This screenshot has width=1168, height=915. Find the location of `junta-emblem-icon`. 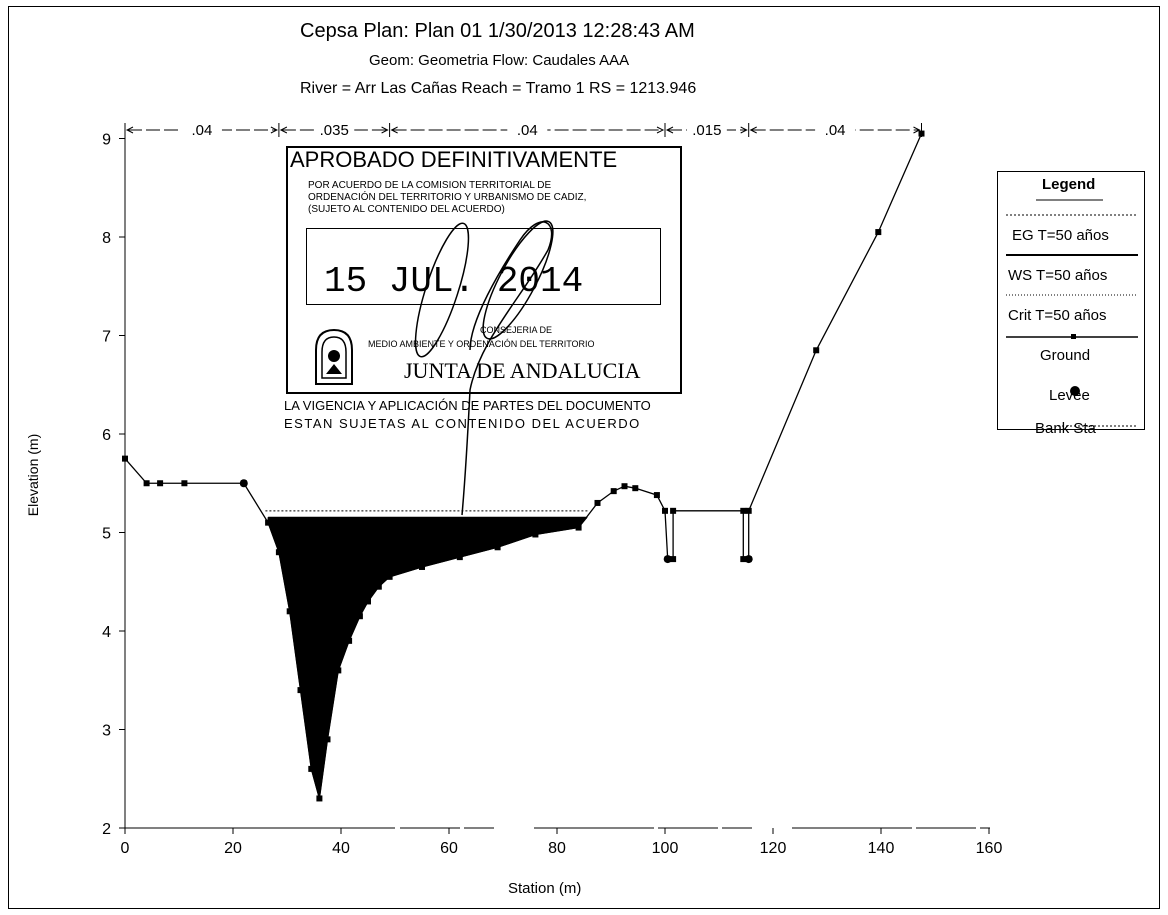

junta-emblem-icon is located at coordinates (334, 356).